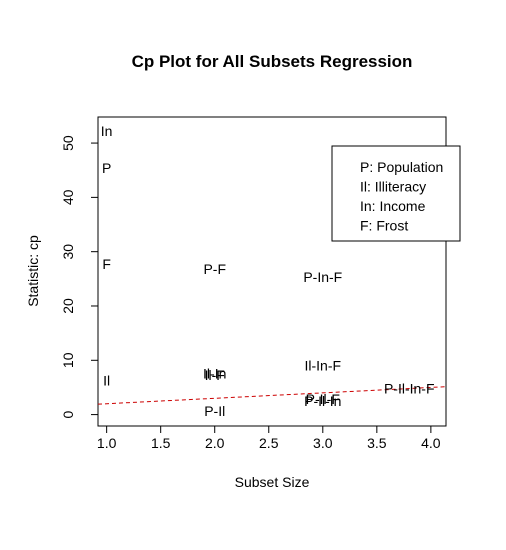 This screenshot has width=506, height=550. What do you see at coordinates (377, 443) in the screenshot?
I see `x-tick-label: 3.5` at bounding box center [377, 443].